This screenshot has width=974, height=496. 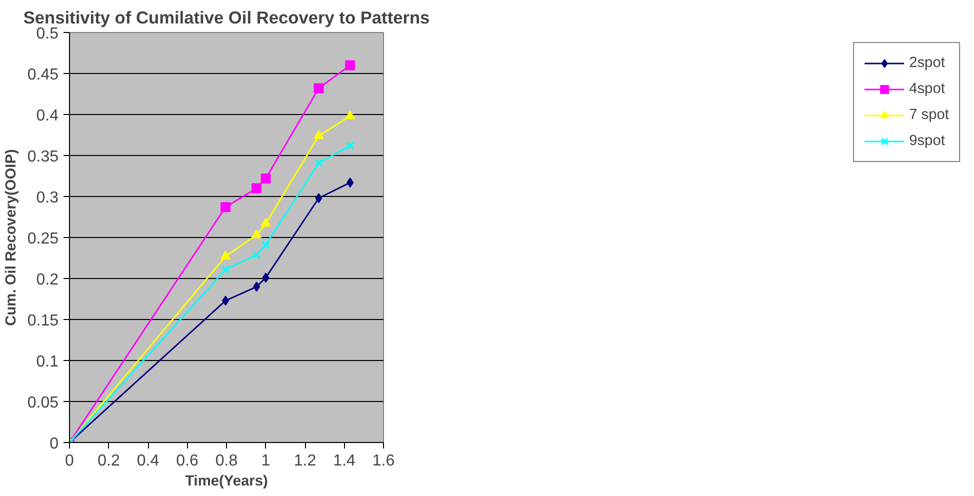 What do you see at coordinates (927, 141) in the screenshot?
I see `legend-label: 9spot` at bounding box center [927, 141].